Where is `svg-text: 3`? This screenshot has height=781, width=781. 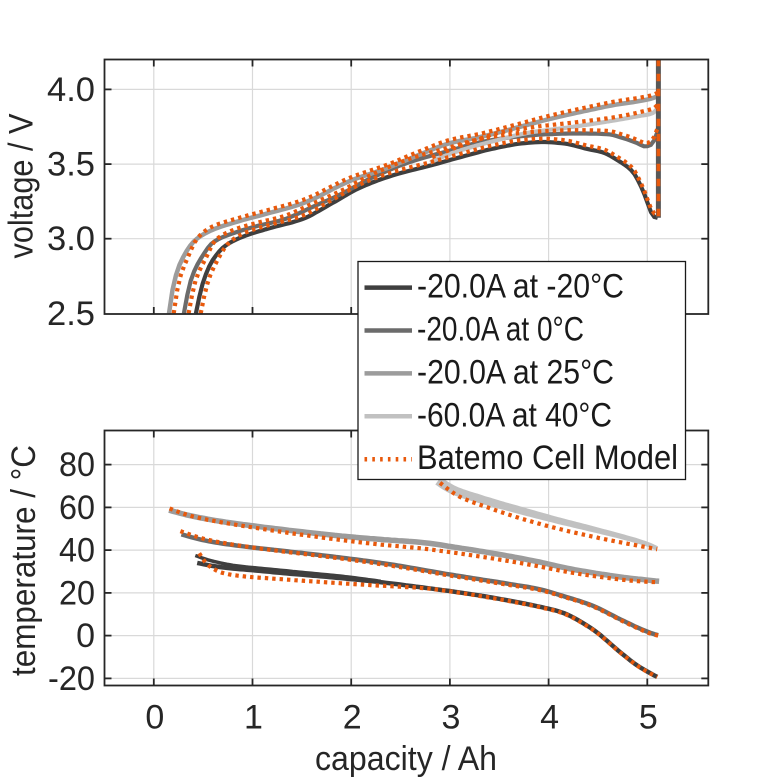
svg-text: 3 is located at coordinates (450, 718).